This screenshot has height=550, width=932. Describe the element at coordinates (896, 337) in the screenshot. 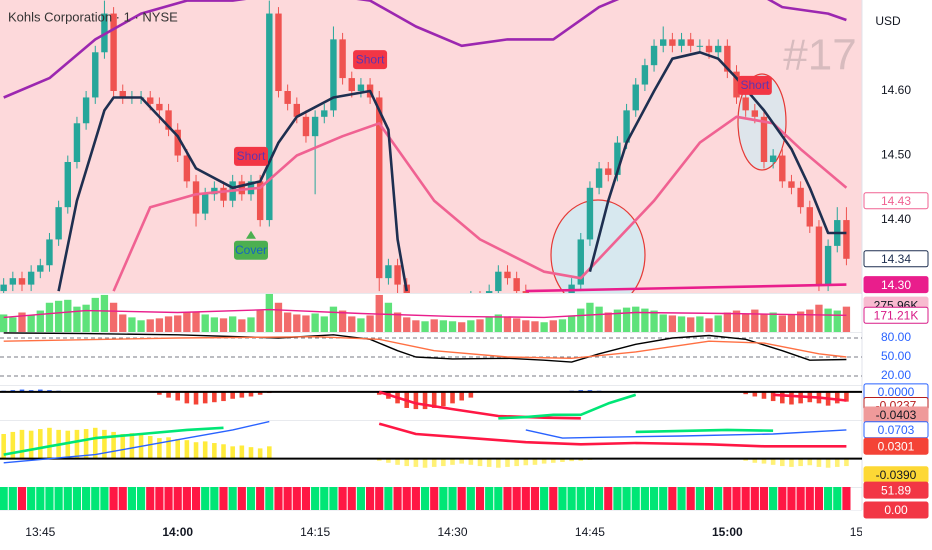

I see `y-tick-label: 80.00` at that location.